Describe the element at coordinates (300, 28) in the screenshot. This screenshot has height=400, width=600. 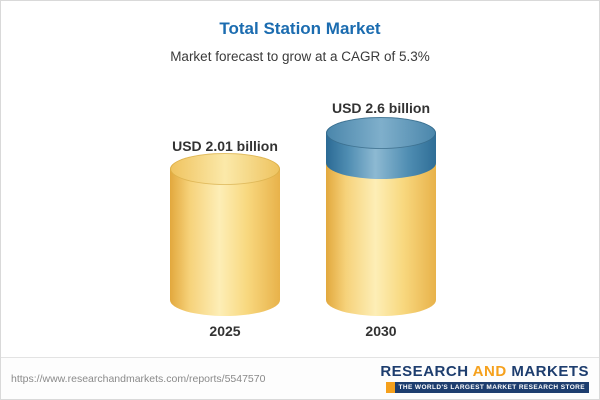
I see `chart-title: Total Station Market` at that location.